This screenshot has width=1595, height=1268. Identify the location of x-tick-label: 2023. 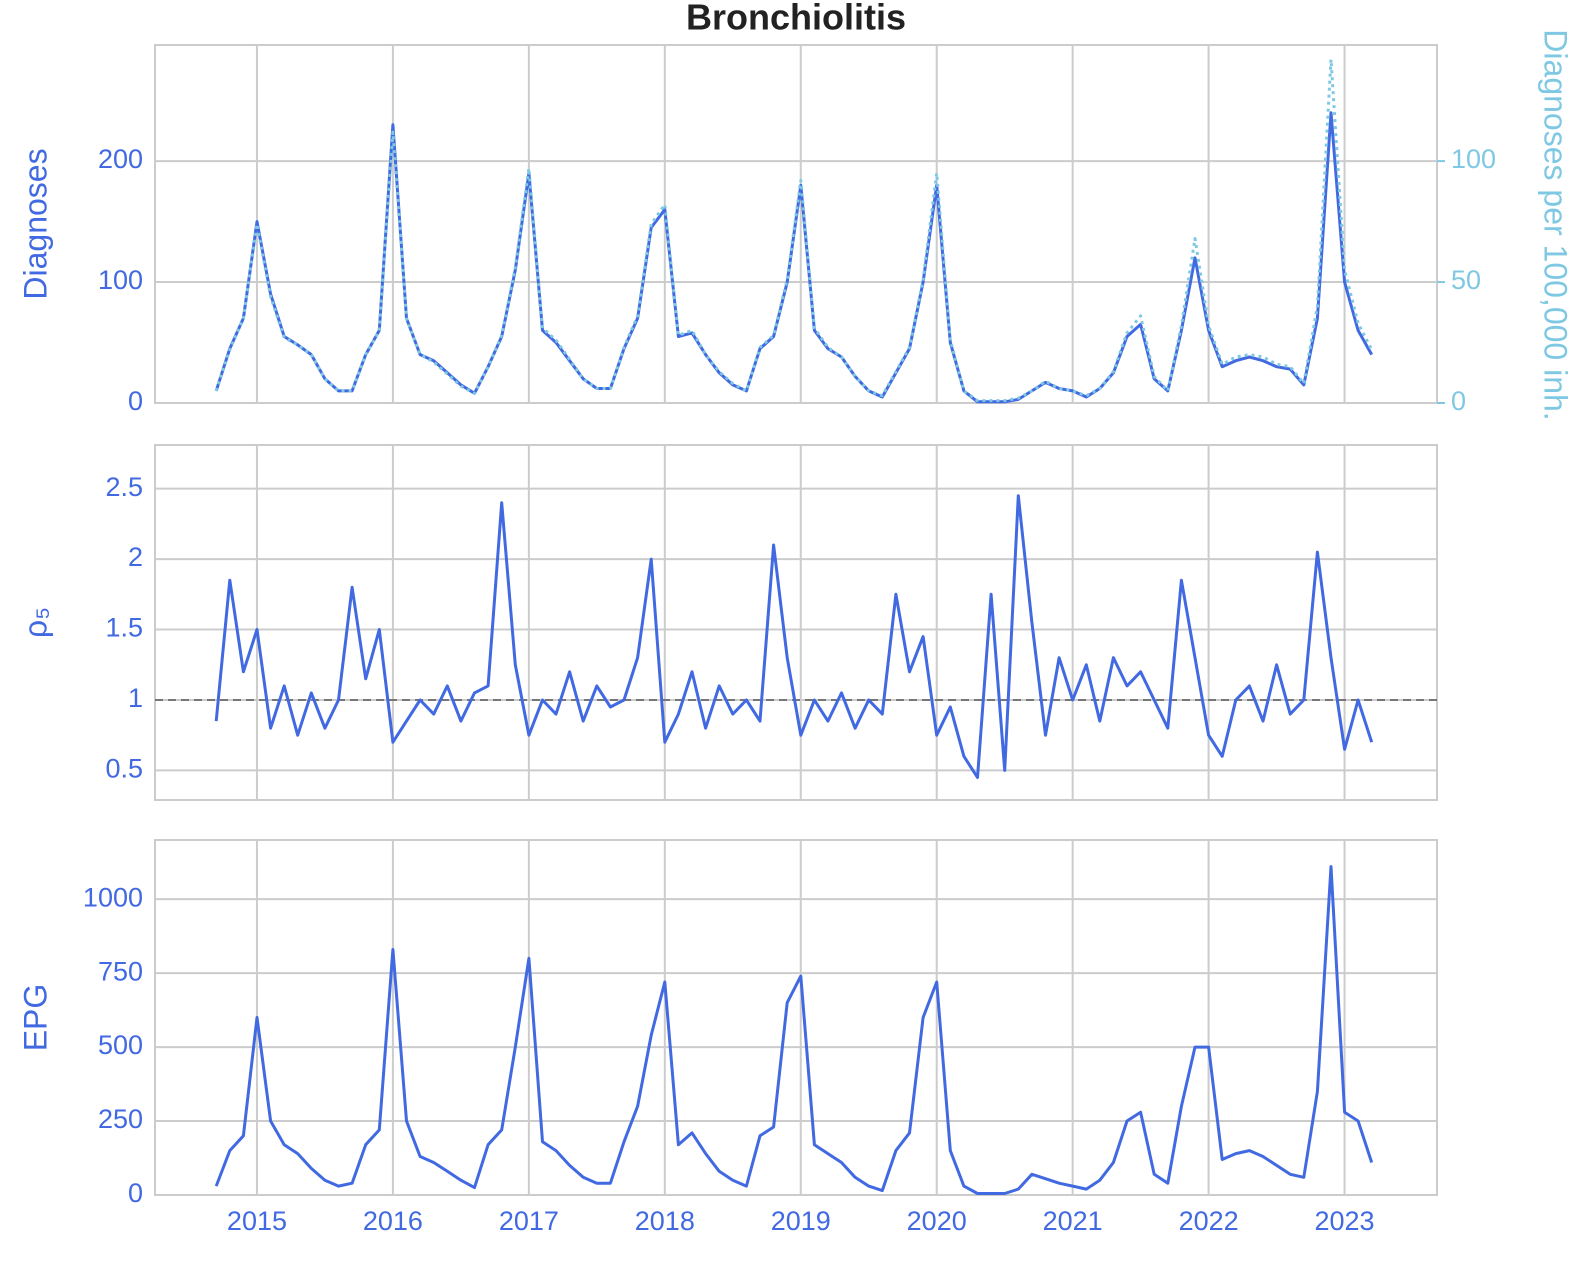
(1345, 1221).